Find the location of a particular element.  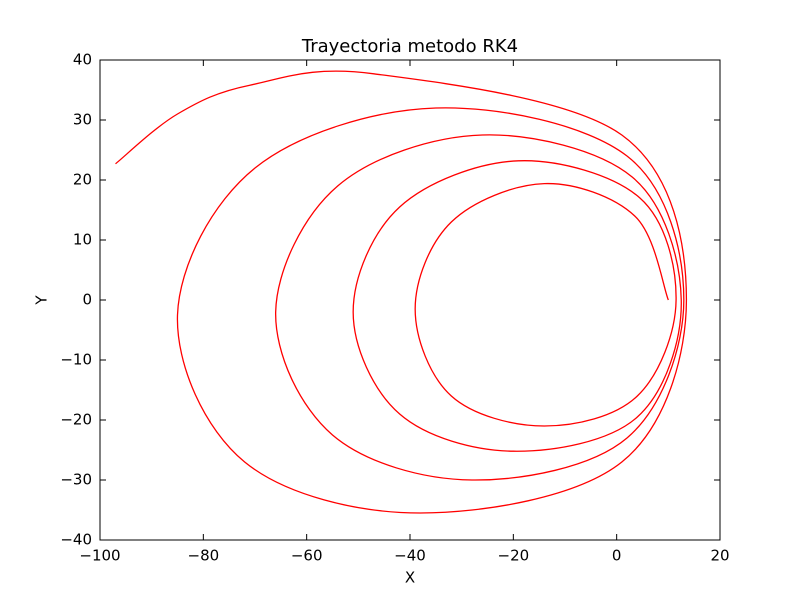

y-tick-label: 40 is located at coordinates (82, 60).